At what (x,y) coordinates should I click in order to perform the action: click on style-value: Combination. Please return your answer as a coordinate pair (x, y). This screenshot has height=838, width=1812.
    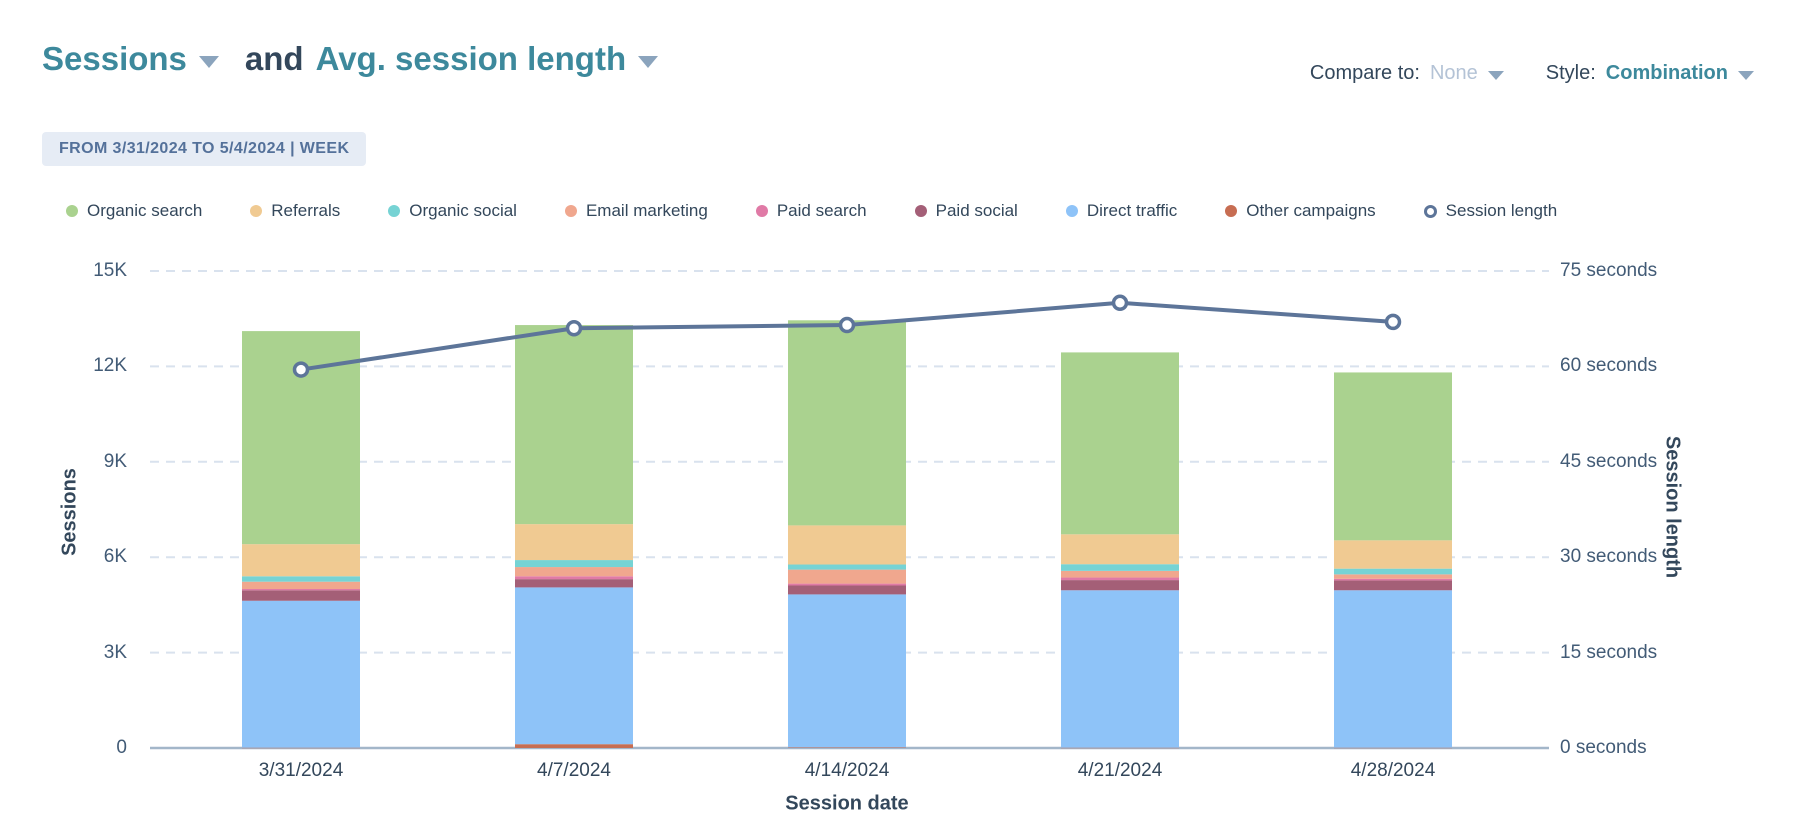
    Looking at the image, I should click on (1666, 73).